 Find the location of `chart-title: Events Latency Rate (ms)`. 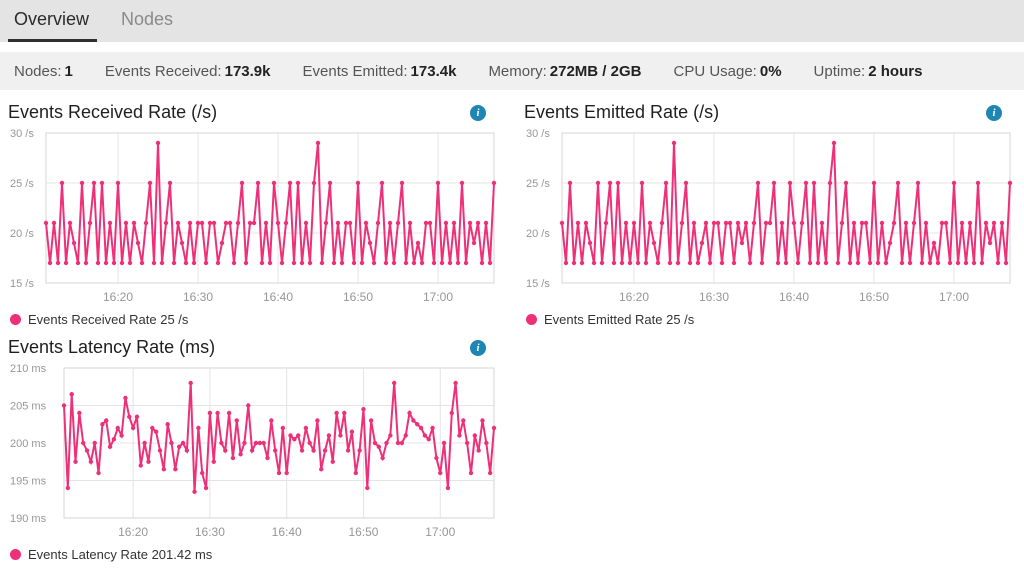

chart-title: Events Latency Rate (ms) is located at coordinates (112, 347).